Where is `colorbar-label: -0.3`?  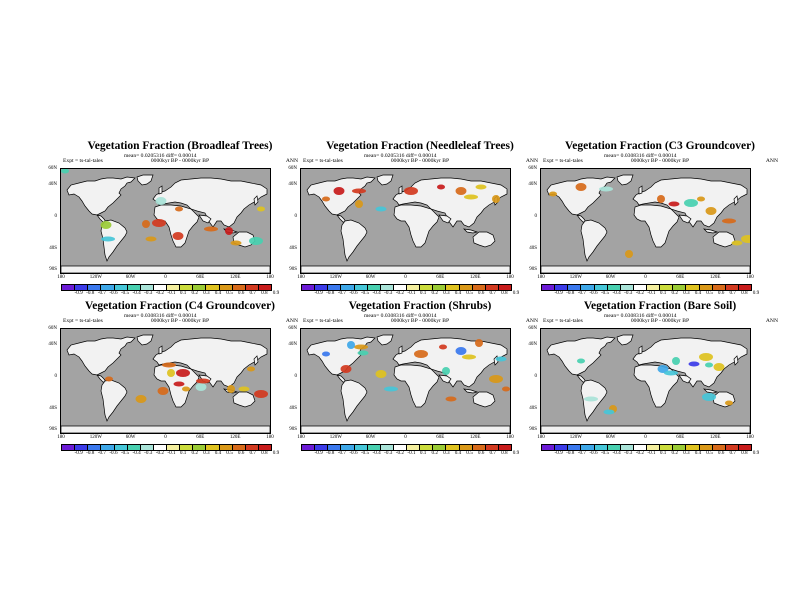
colorbar-label: -0.3 is located at coordinates (628, 453).